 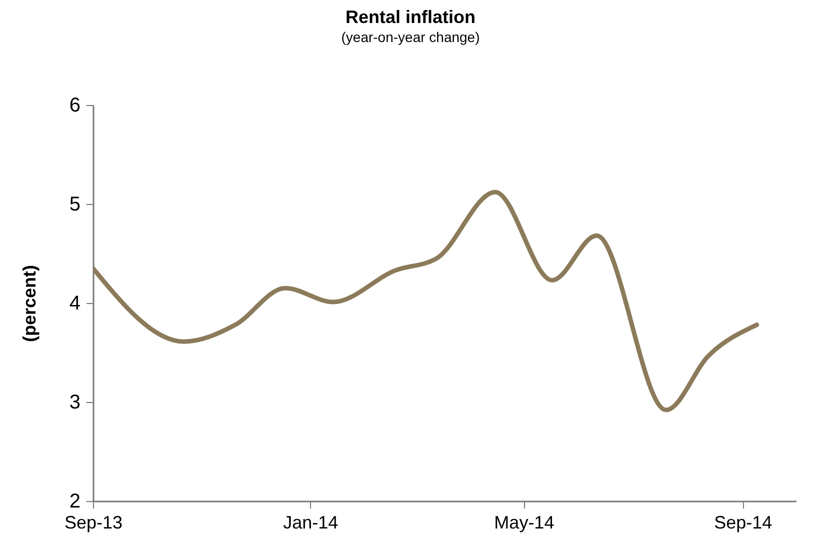 I want to click on y-tick-label: 6, so click(x=74, y=105).